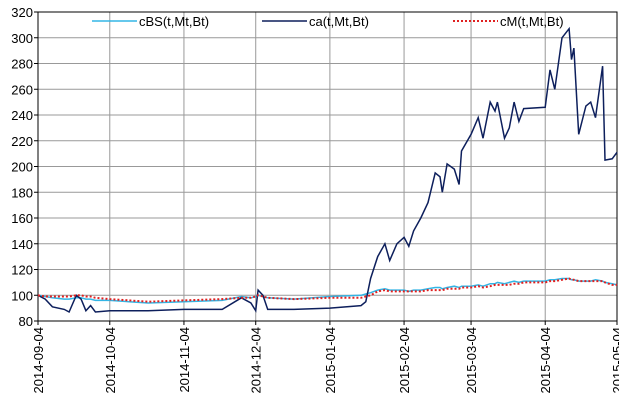  Describe the element at coordinates (404, 360) in the screenshot. I see `x-tick-label: 2015-02-04` at that location.